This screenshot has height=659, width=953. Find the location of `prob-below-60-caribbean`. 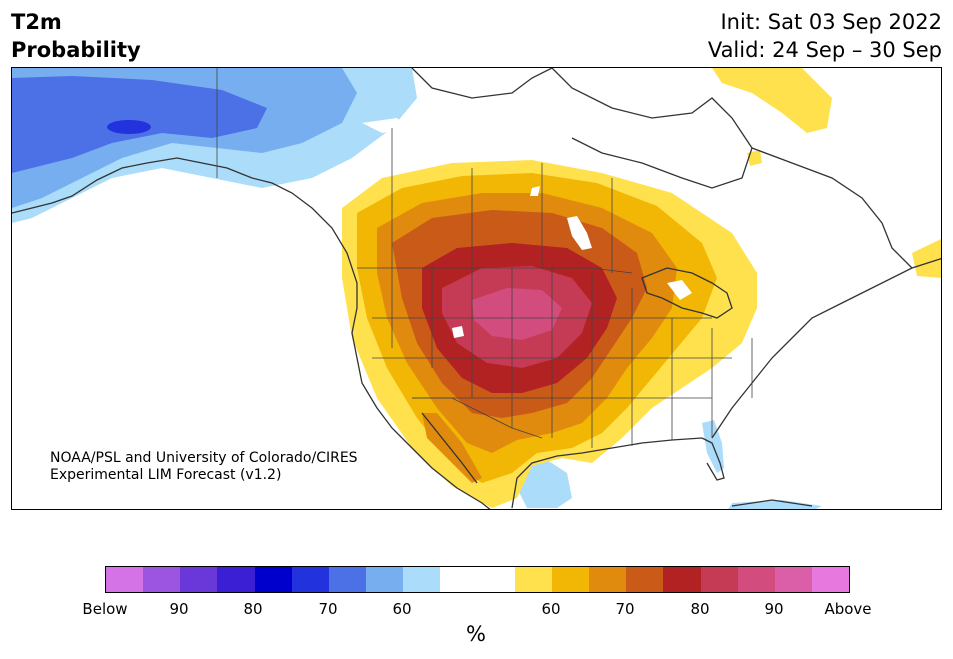

prob-below-60-caribbean is located at coordinates (775, 504).